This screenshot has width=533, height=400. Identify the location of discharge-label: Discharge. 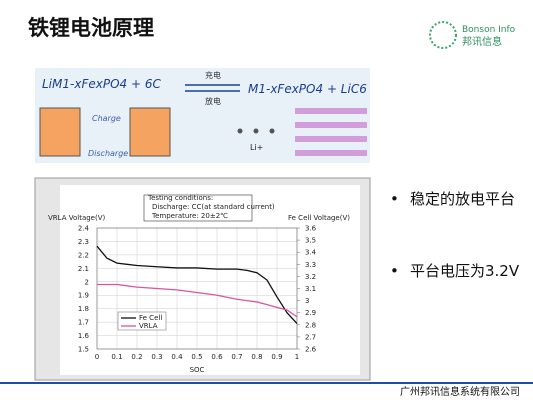
(108, 153).